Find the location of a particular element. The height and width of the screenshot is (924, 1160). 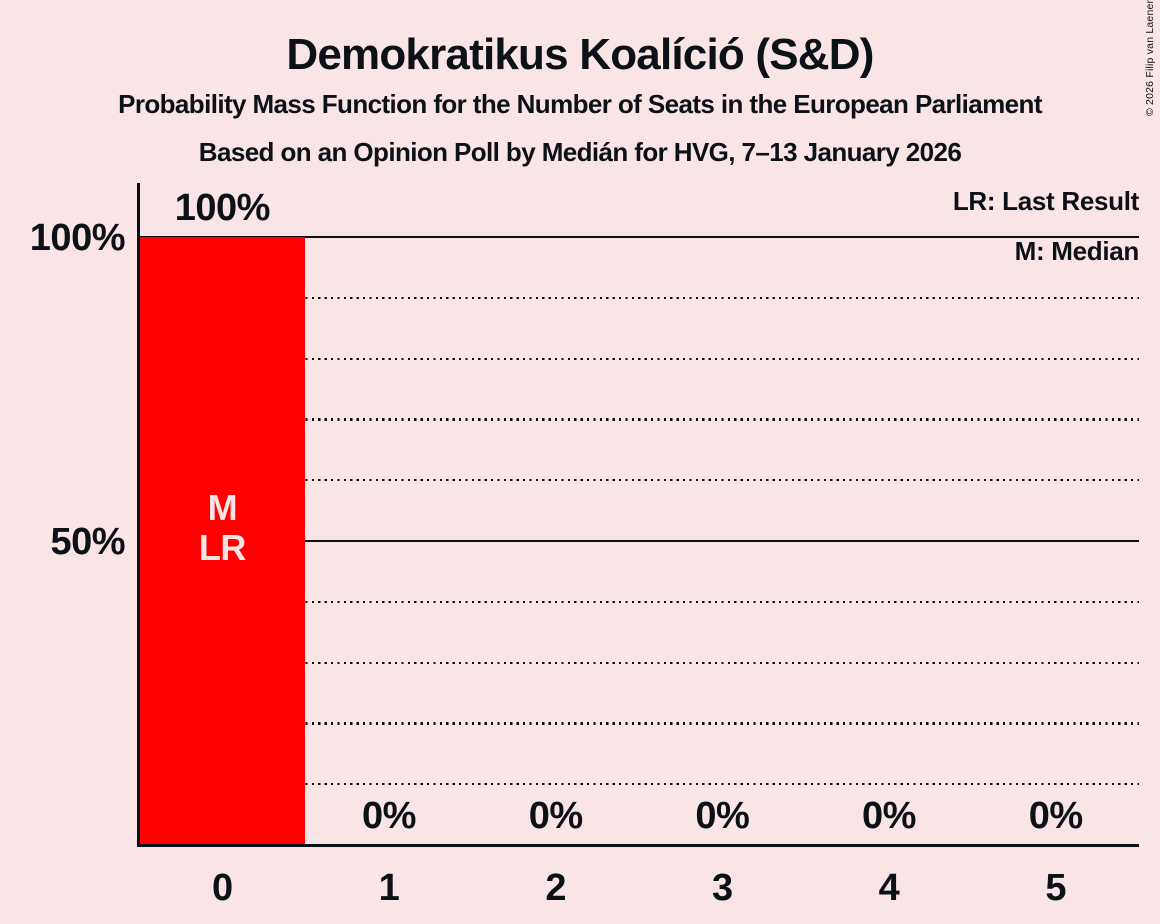

bar-value-label-1: 0% is located at coordinates (389, 816).